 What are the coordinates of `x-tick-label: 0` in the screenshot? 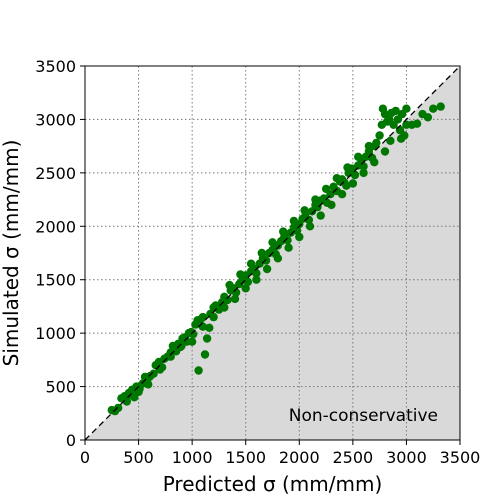 It's located at (85, 457).